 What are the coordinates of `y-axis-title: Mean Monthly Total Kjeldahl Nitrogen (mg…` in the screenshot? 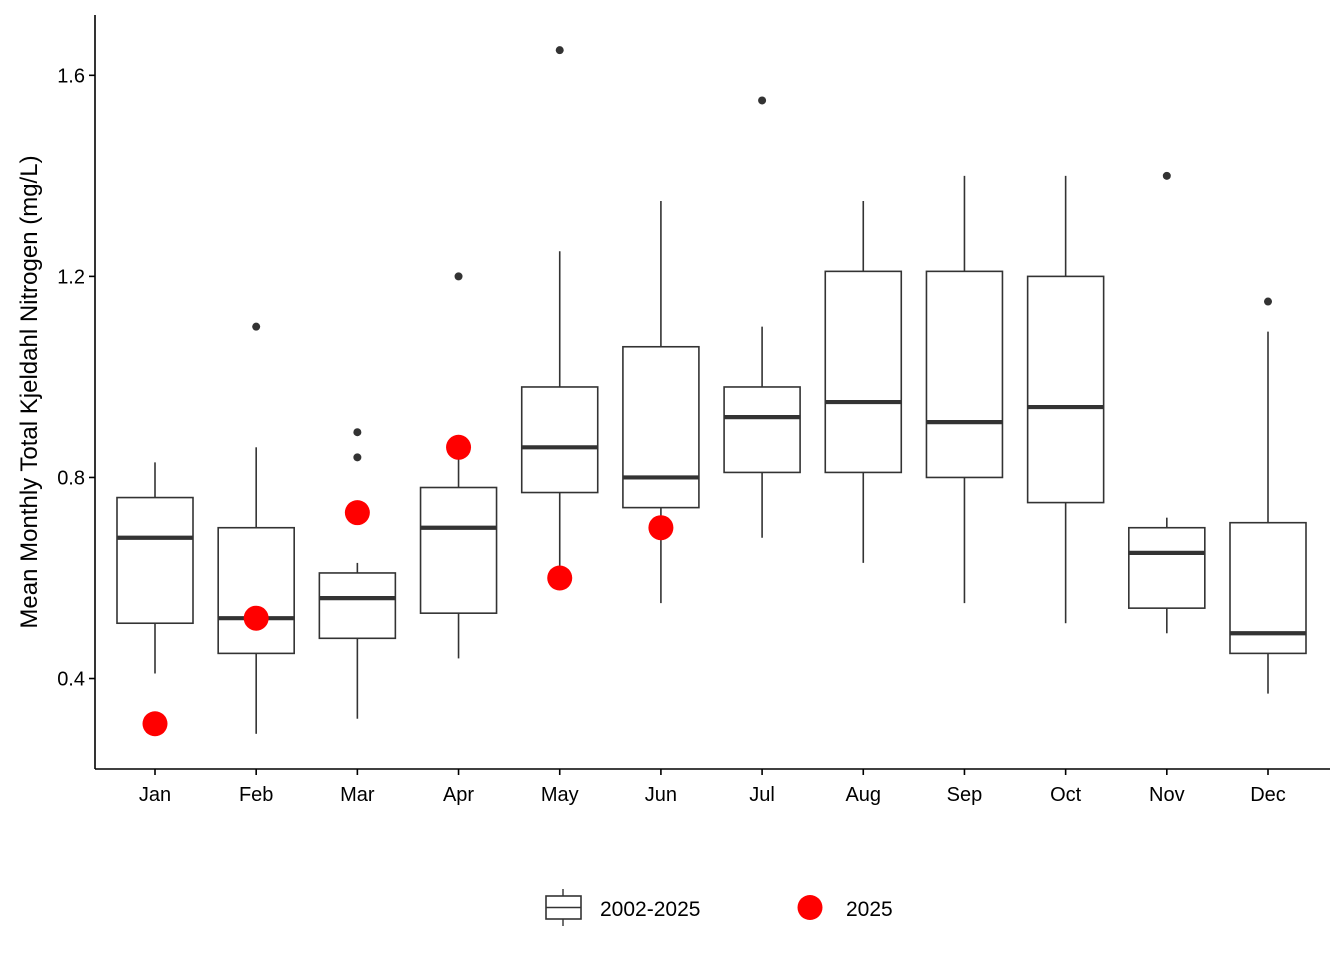 It's located at (29, 391).